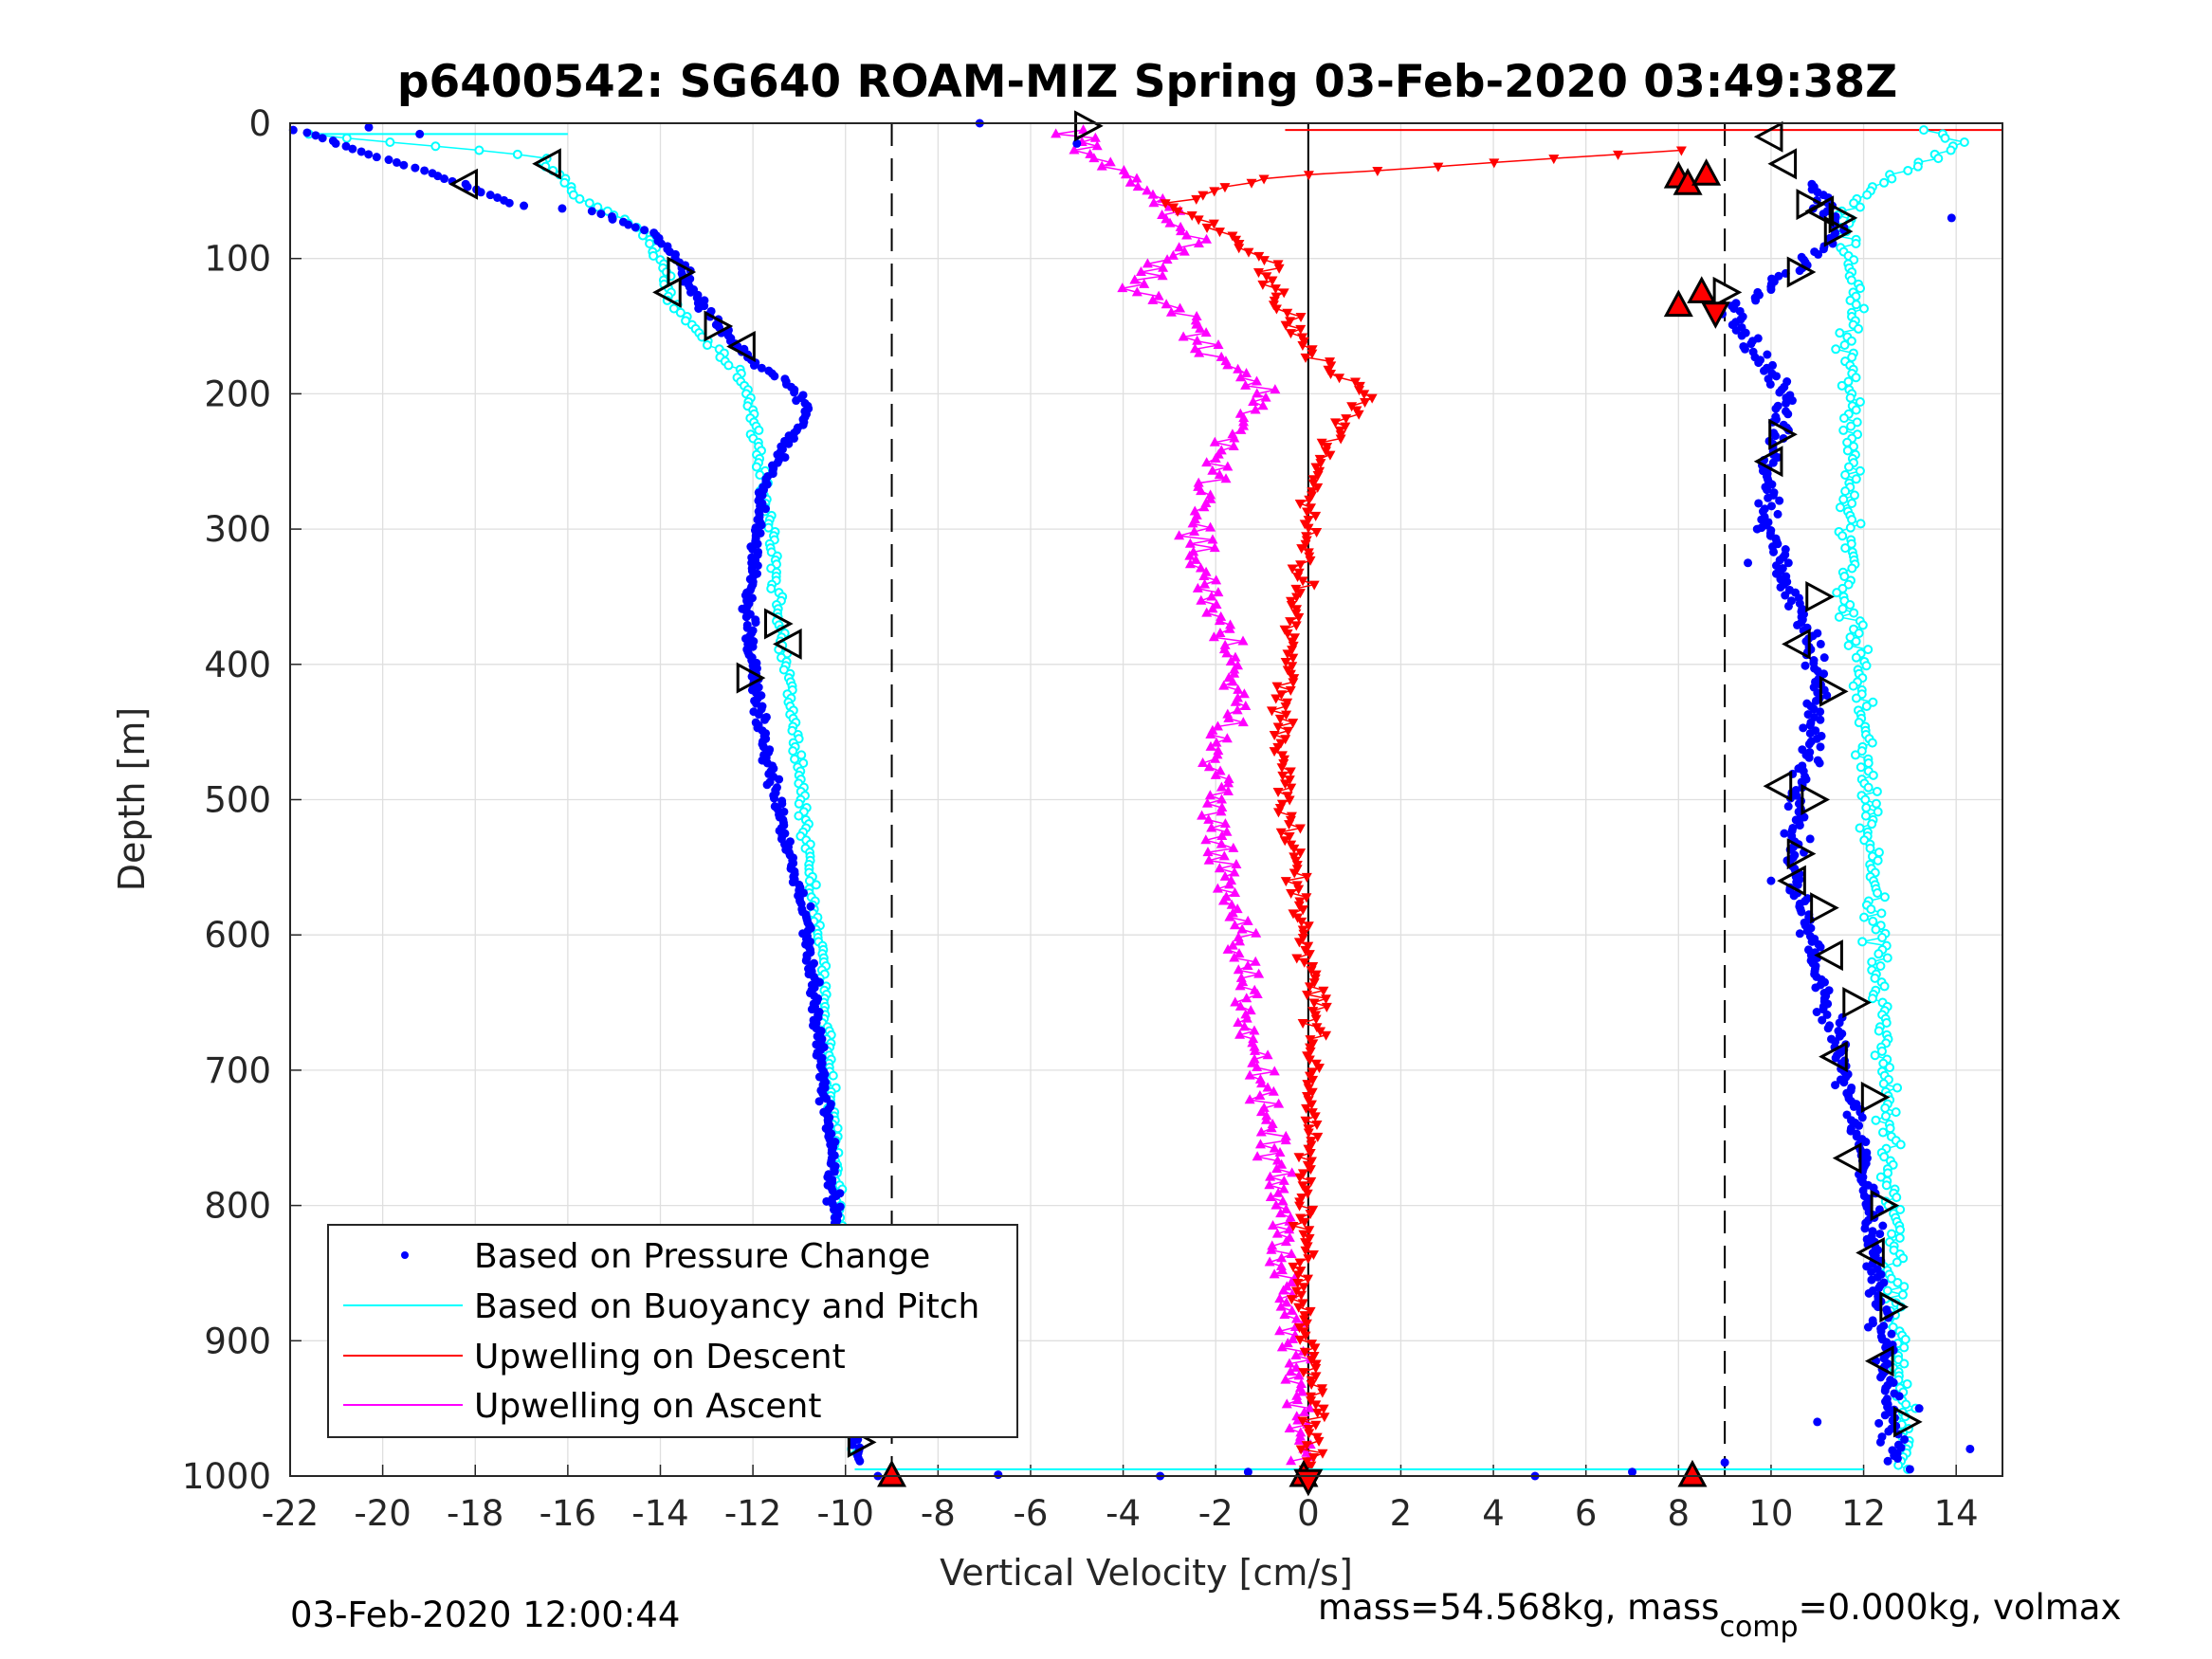 The height and width of the screenshot is (1659, 2212). What do you see at coordinates (259, 123) in the screenshot?
I see `y-tick-label: 0` at bounding box center [259, 123].